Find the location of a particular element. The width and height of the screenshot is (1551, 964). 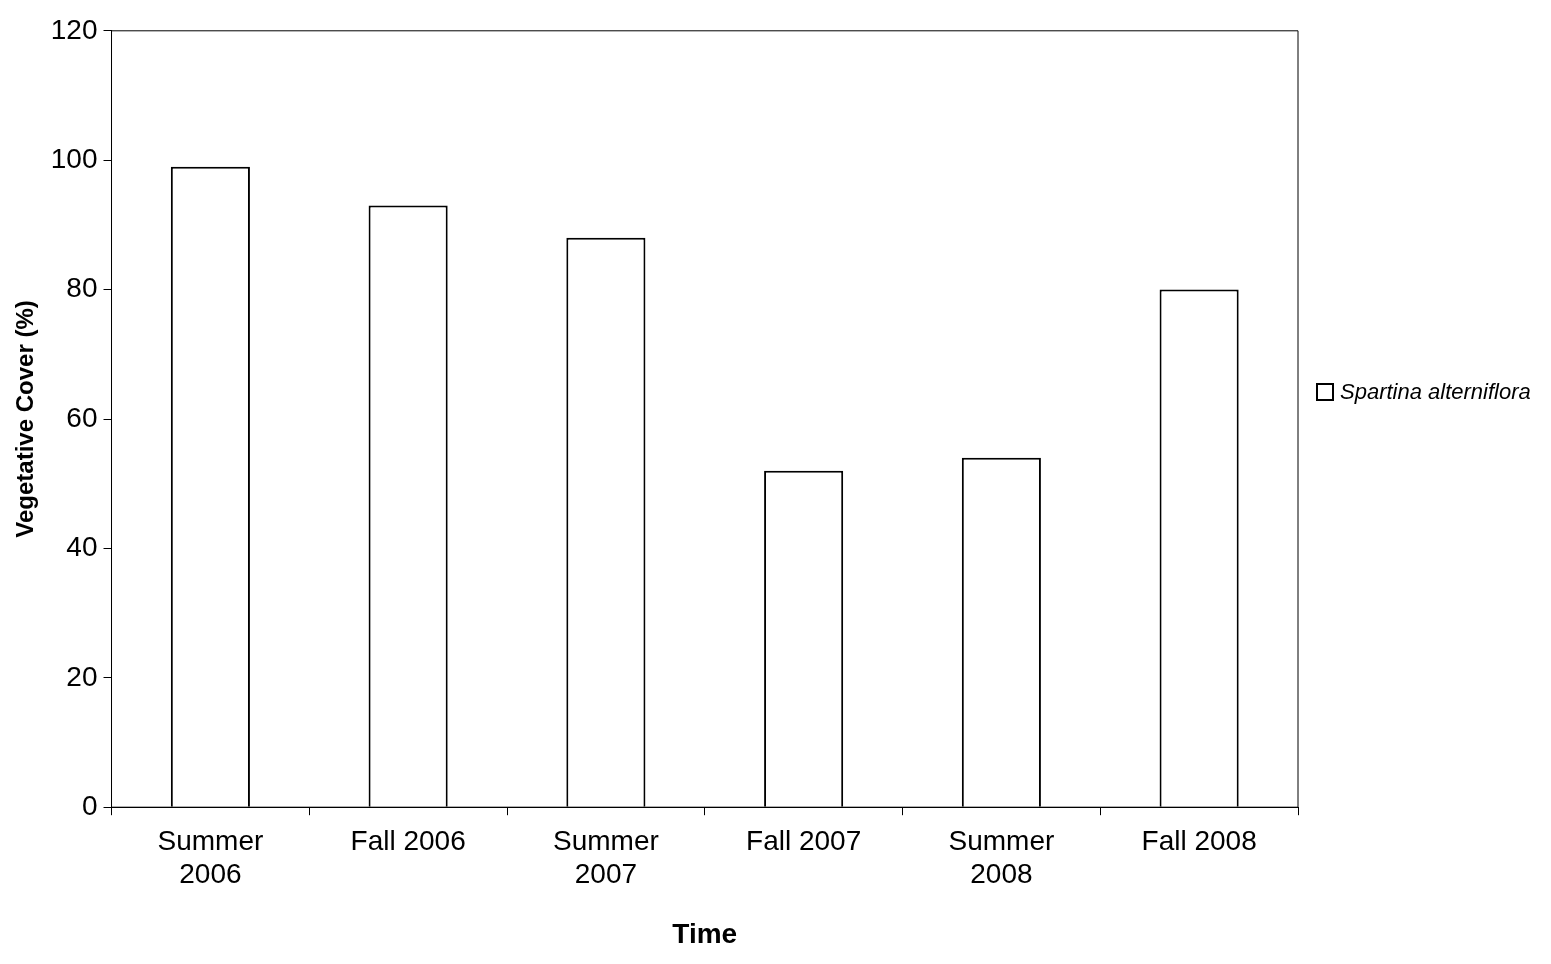

y-tick-label: 20 is located at coordinates (82, 676).